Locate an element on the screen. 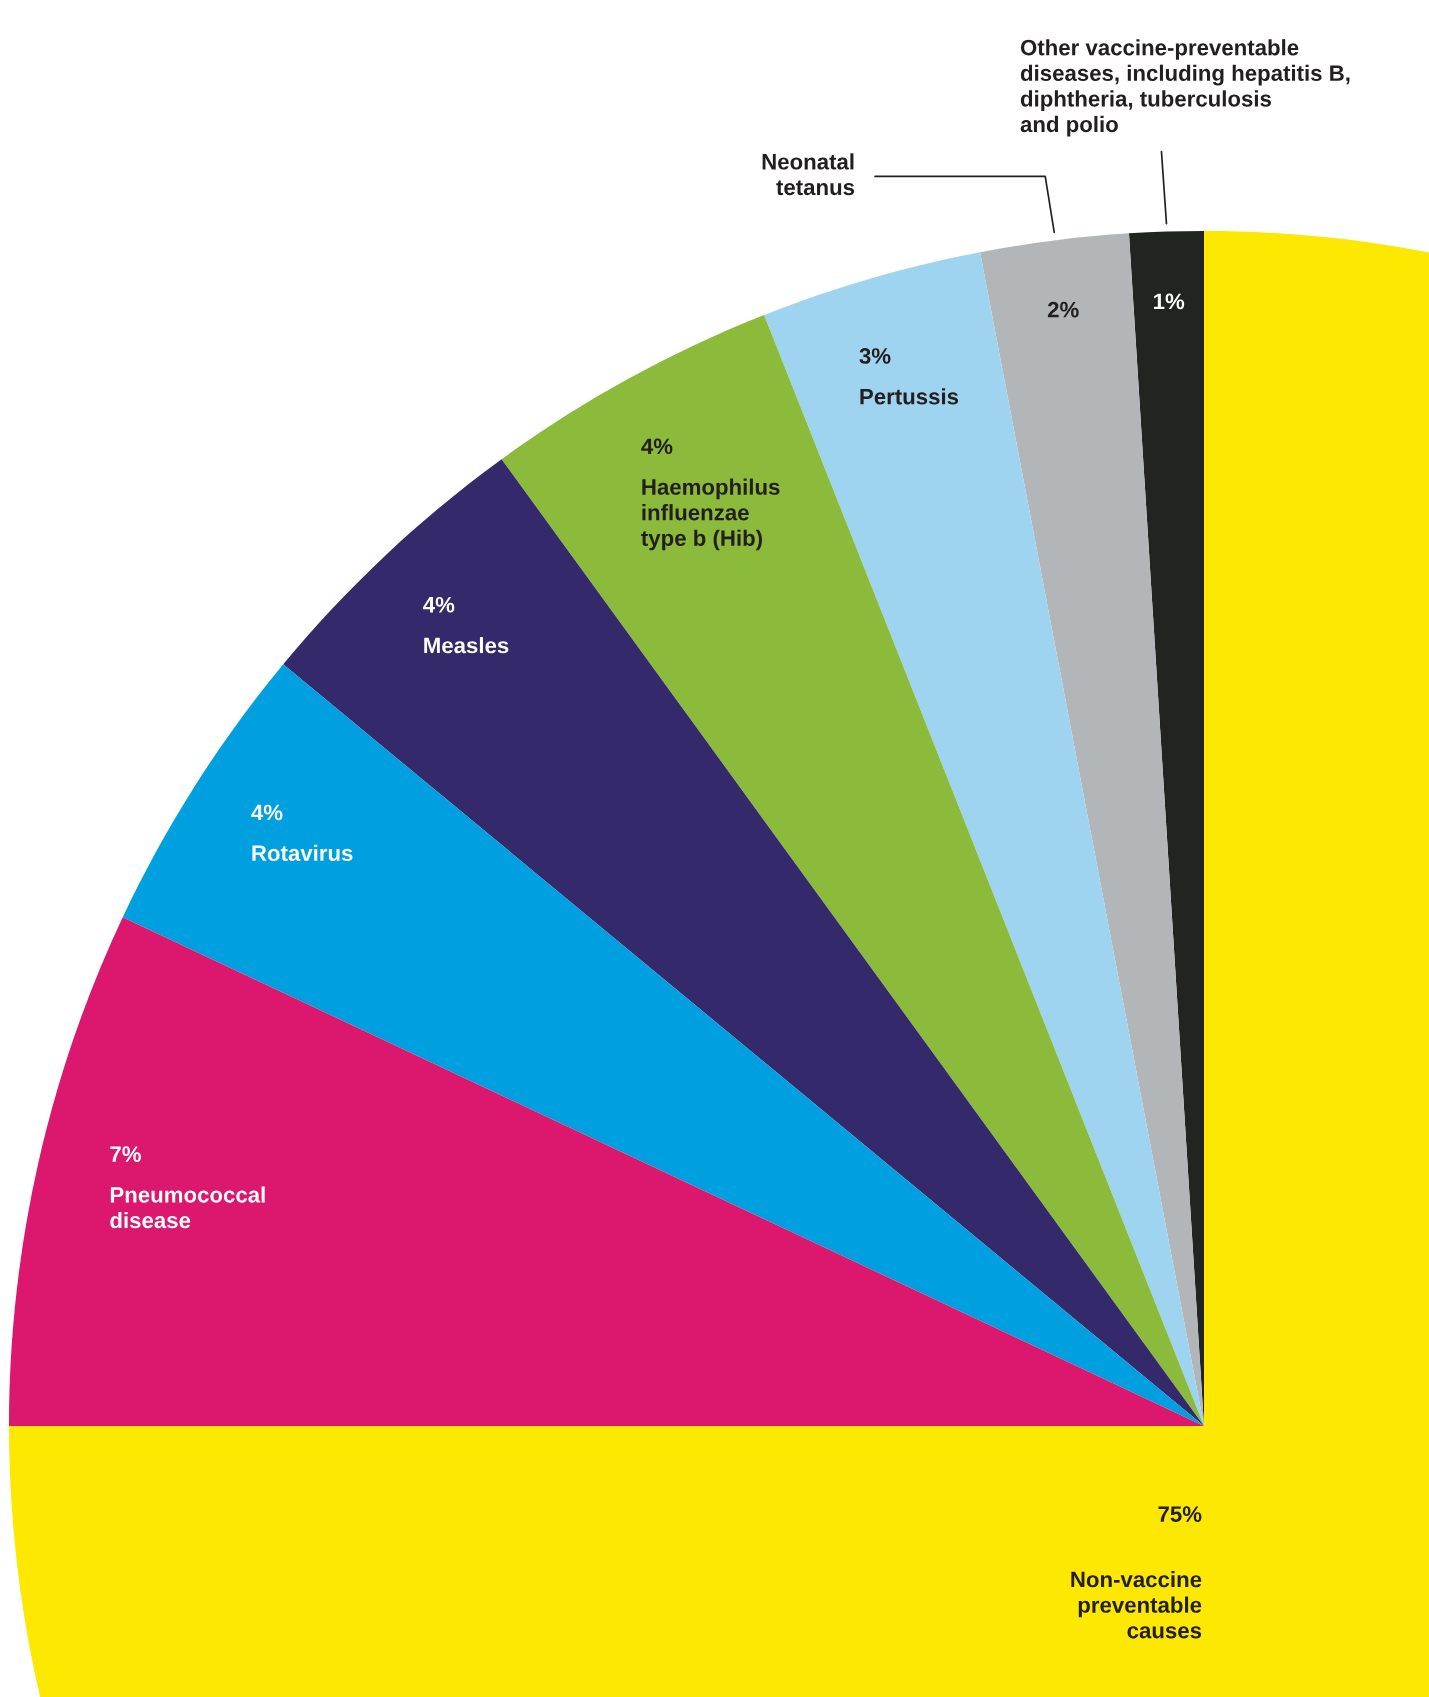 This screenshot has width=1429, height=1697. data-label: 2% is located at coordinates (1063, 309).